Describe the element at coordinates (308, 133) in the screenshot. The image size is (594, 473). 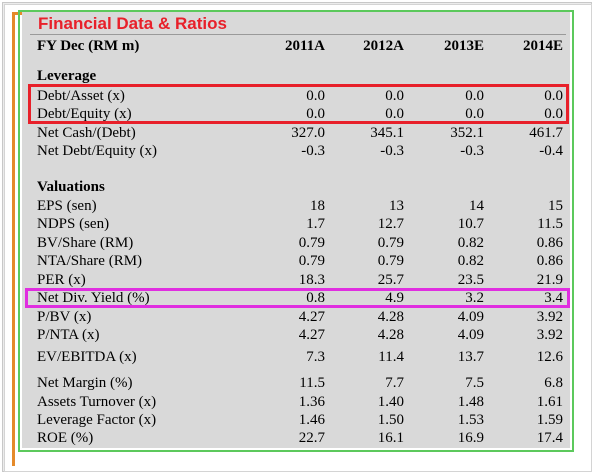
I see `cell-value: 327.0` at that location.